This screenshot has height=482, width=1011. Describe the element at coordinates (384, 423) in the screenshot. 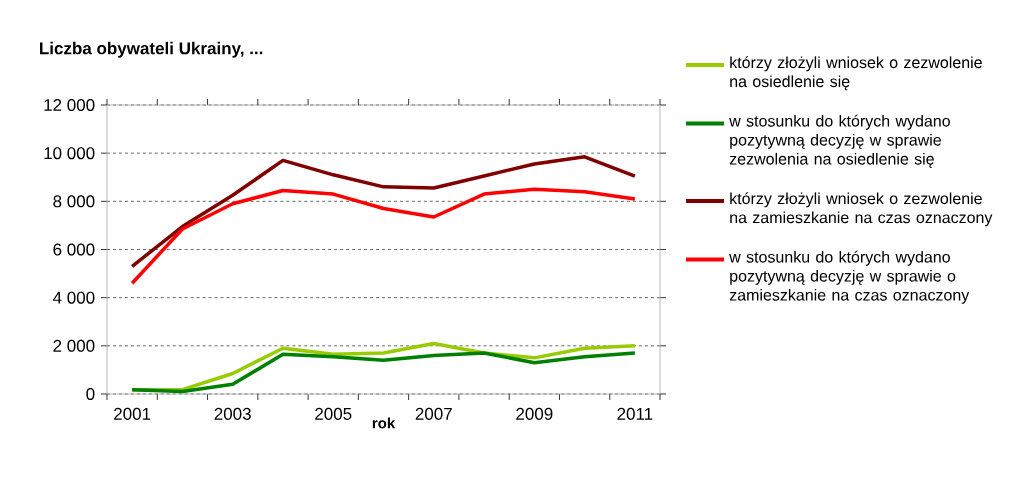

I see `x-axis-title: rok` at that location.